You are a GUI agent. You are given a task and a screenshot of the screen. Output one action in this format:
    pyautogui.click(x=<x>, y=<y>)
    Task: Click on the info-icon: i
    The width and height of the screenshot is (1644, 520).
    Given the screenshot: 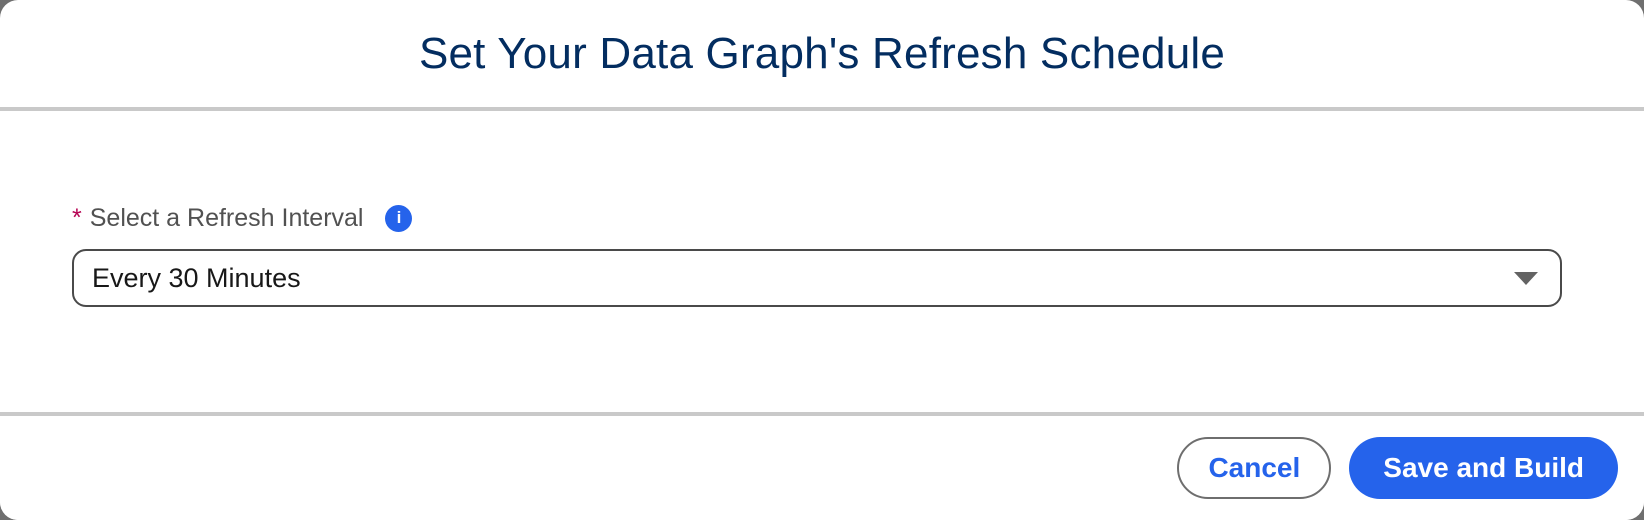 What is the action you would take?
    pyautogui.click(x=399, y=218)
    